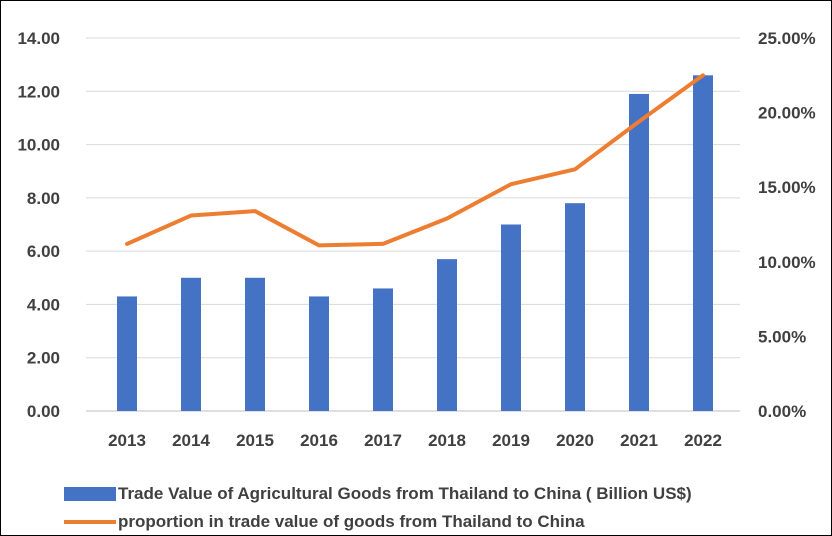  What do you see at coordinates (787, 225) in the screenshot?
I see `right-axis-ticks: 0.00% 5.00% 10.00% 15.00% 20.00% 25.00%` at bounding box center [787, 225].